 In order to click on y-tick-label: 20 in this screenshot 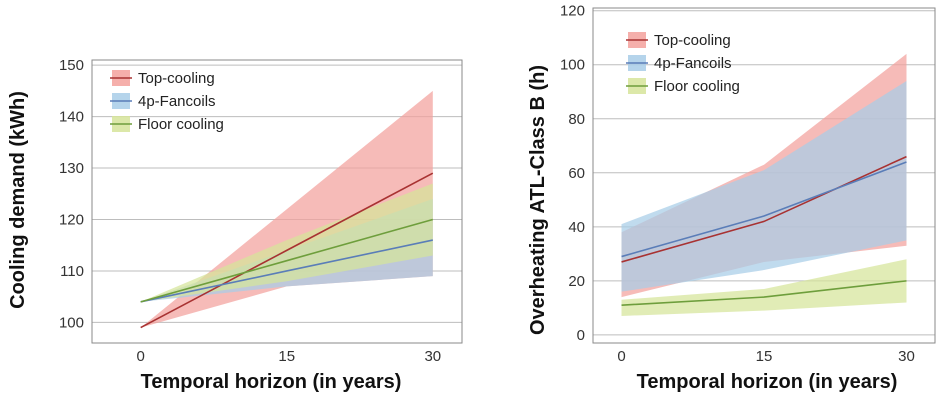, I will do `click(576, 281)`.